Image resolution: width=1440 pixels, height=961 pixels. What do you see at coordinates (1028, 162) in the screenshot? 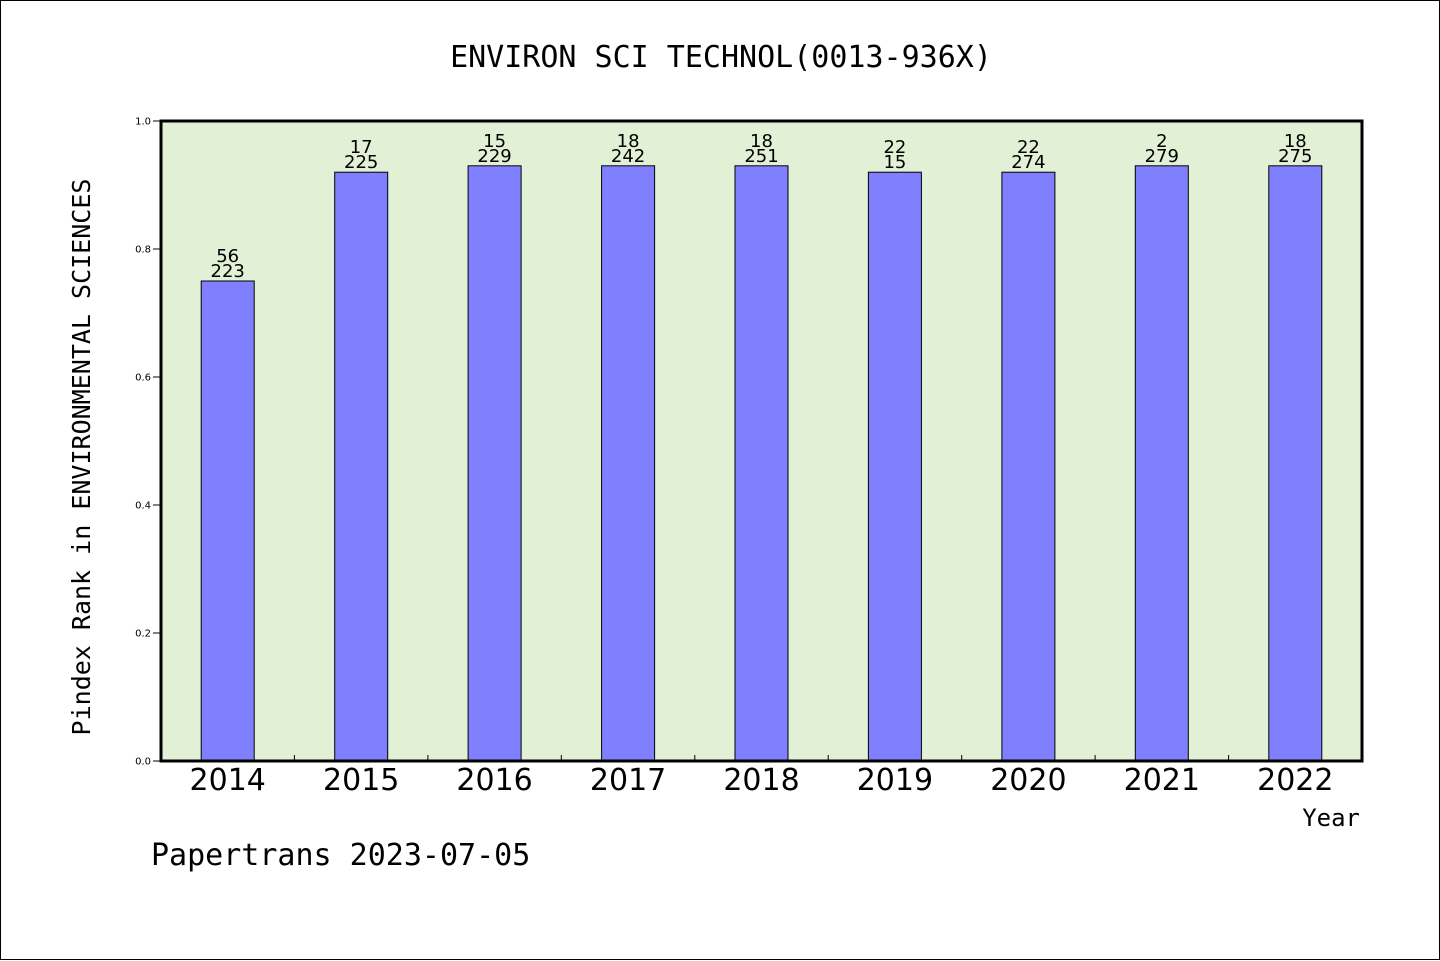
I see `bar-total-label-2020: 274` at bounding box center [1028, 162].